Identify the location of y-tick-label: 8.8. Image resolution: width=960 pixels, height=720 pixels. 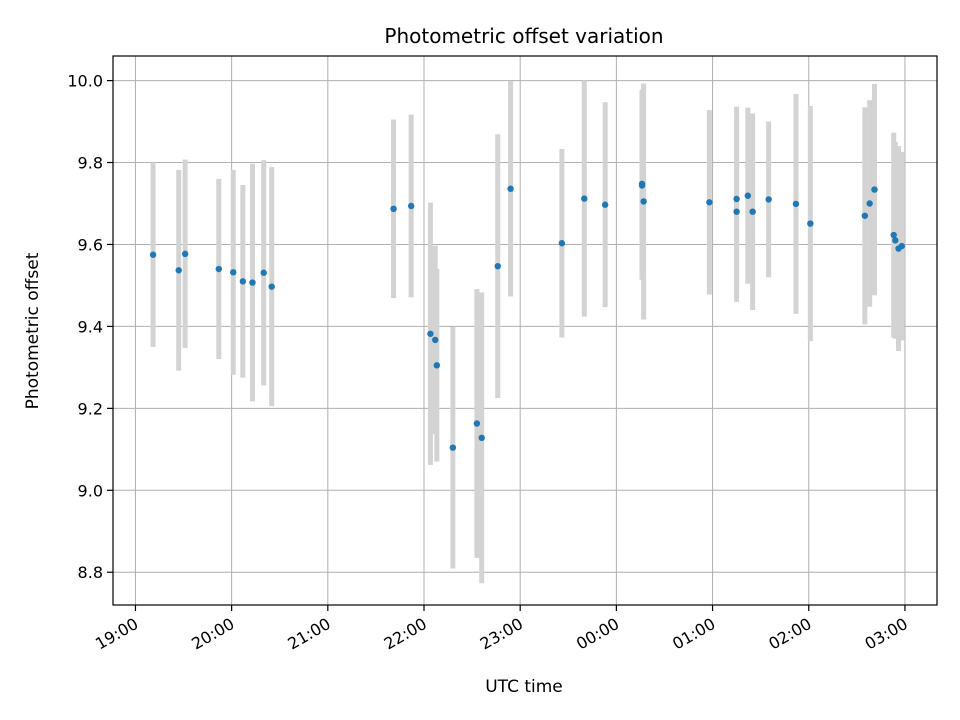
(90, 572).